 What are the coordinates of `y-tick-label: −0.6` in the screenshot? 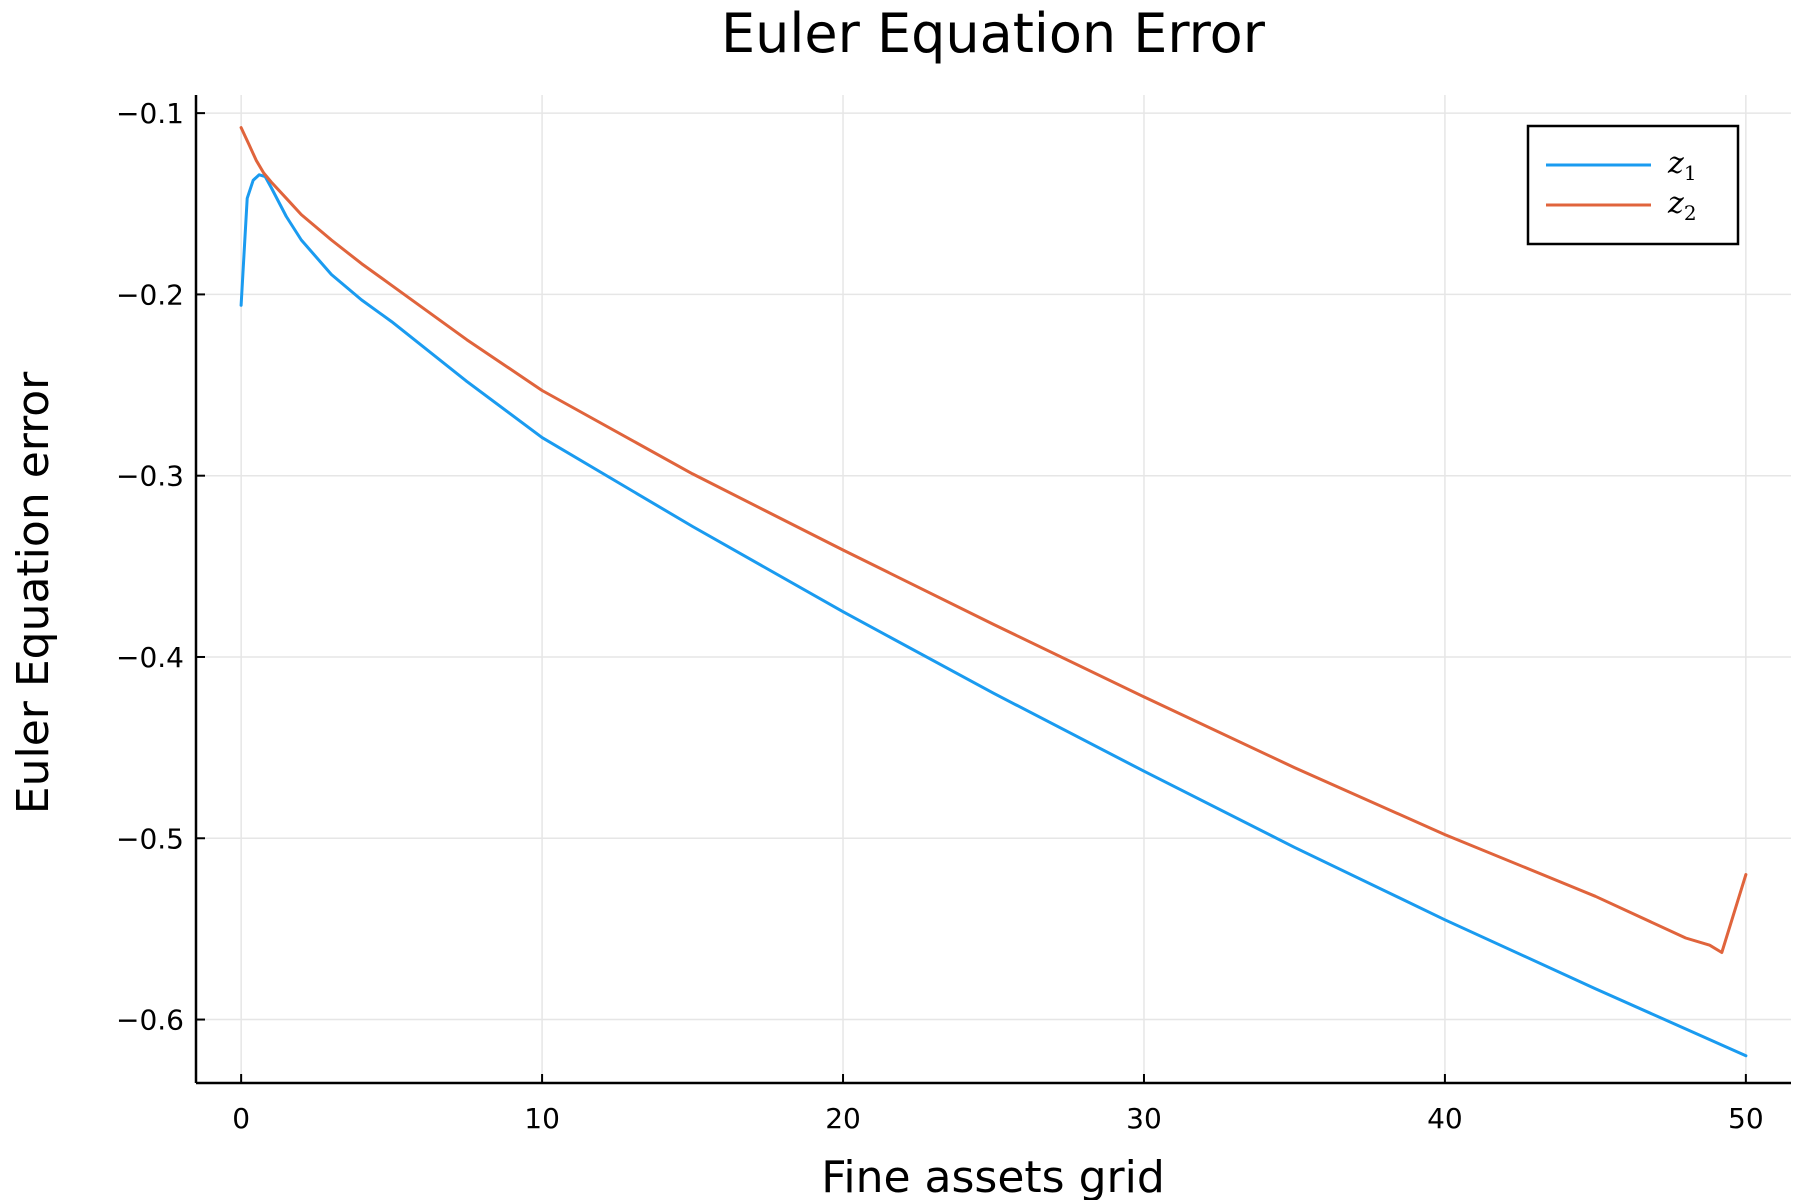 It's located at (150, 1020).